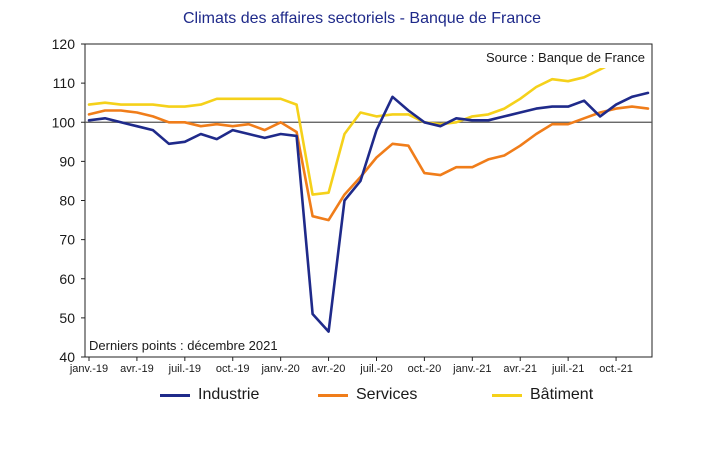  Describe the element at coordinates (184, 369) in the screenshot. I see `x-tick-label: juil.-19` at that location.